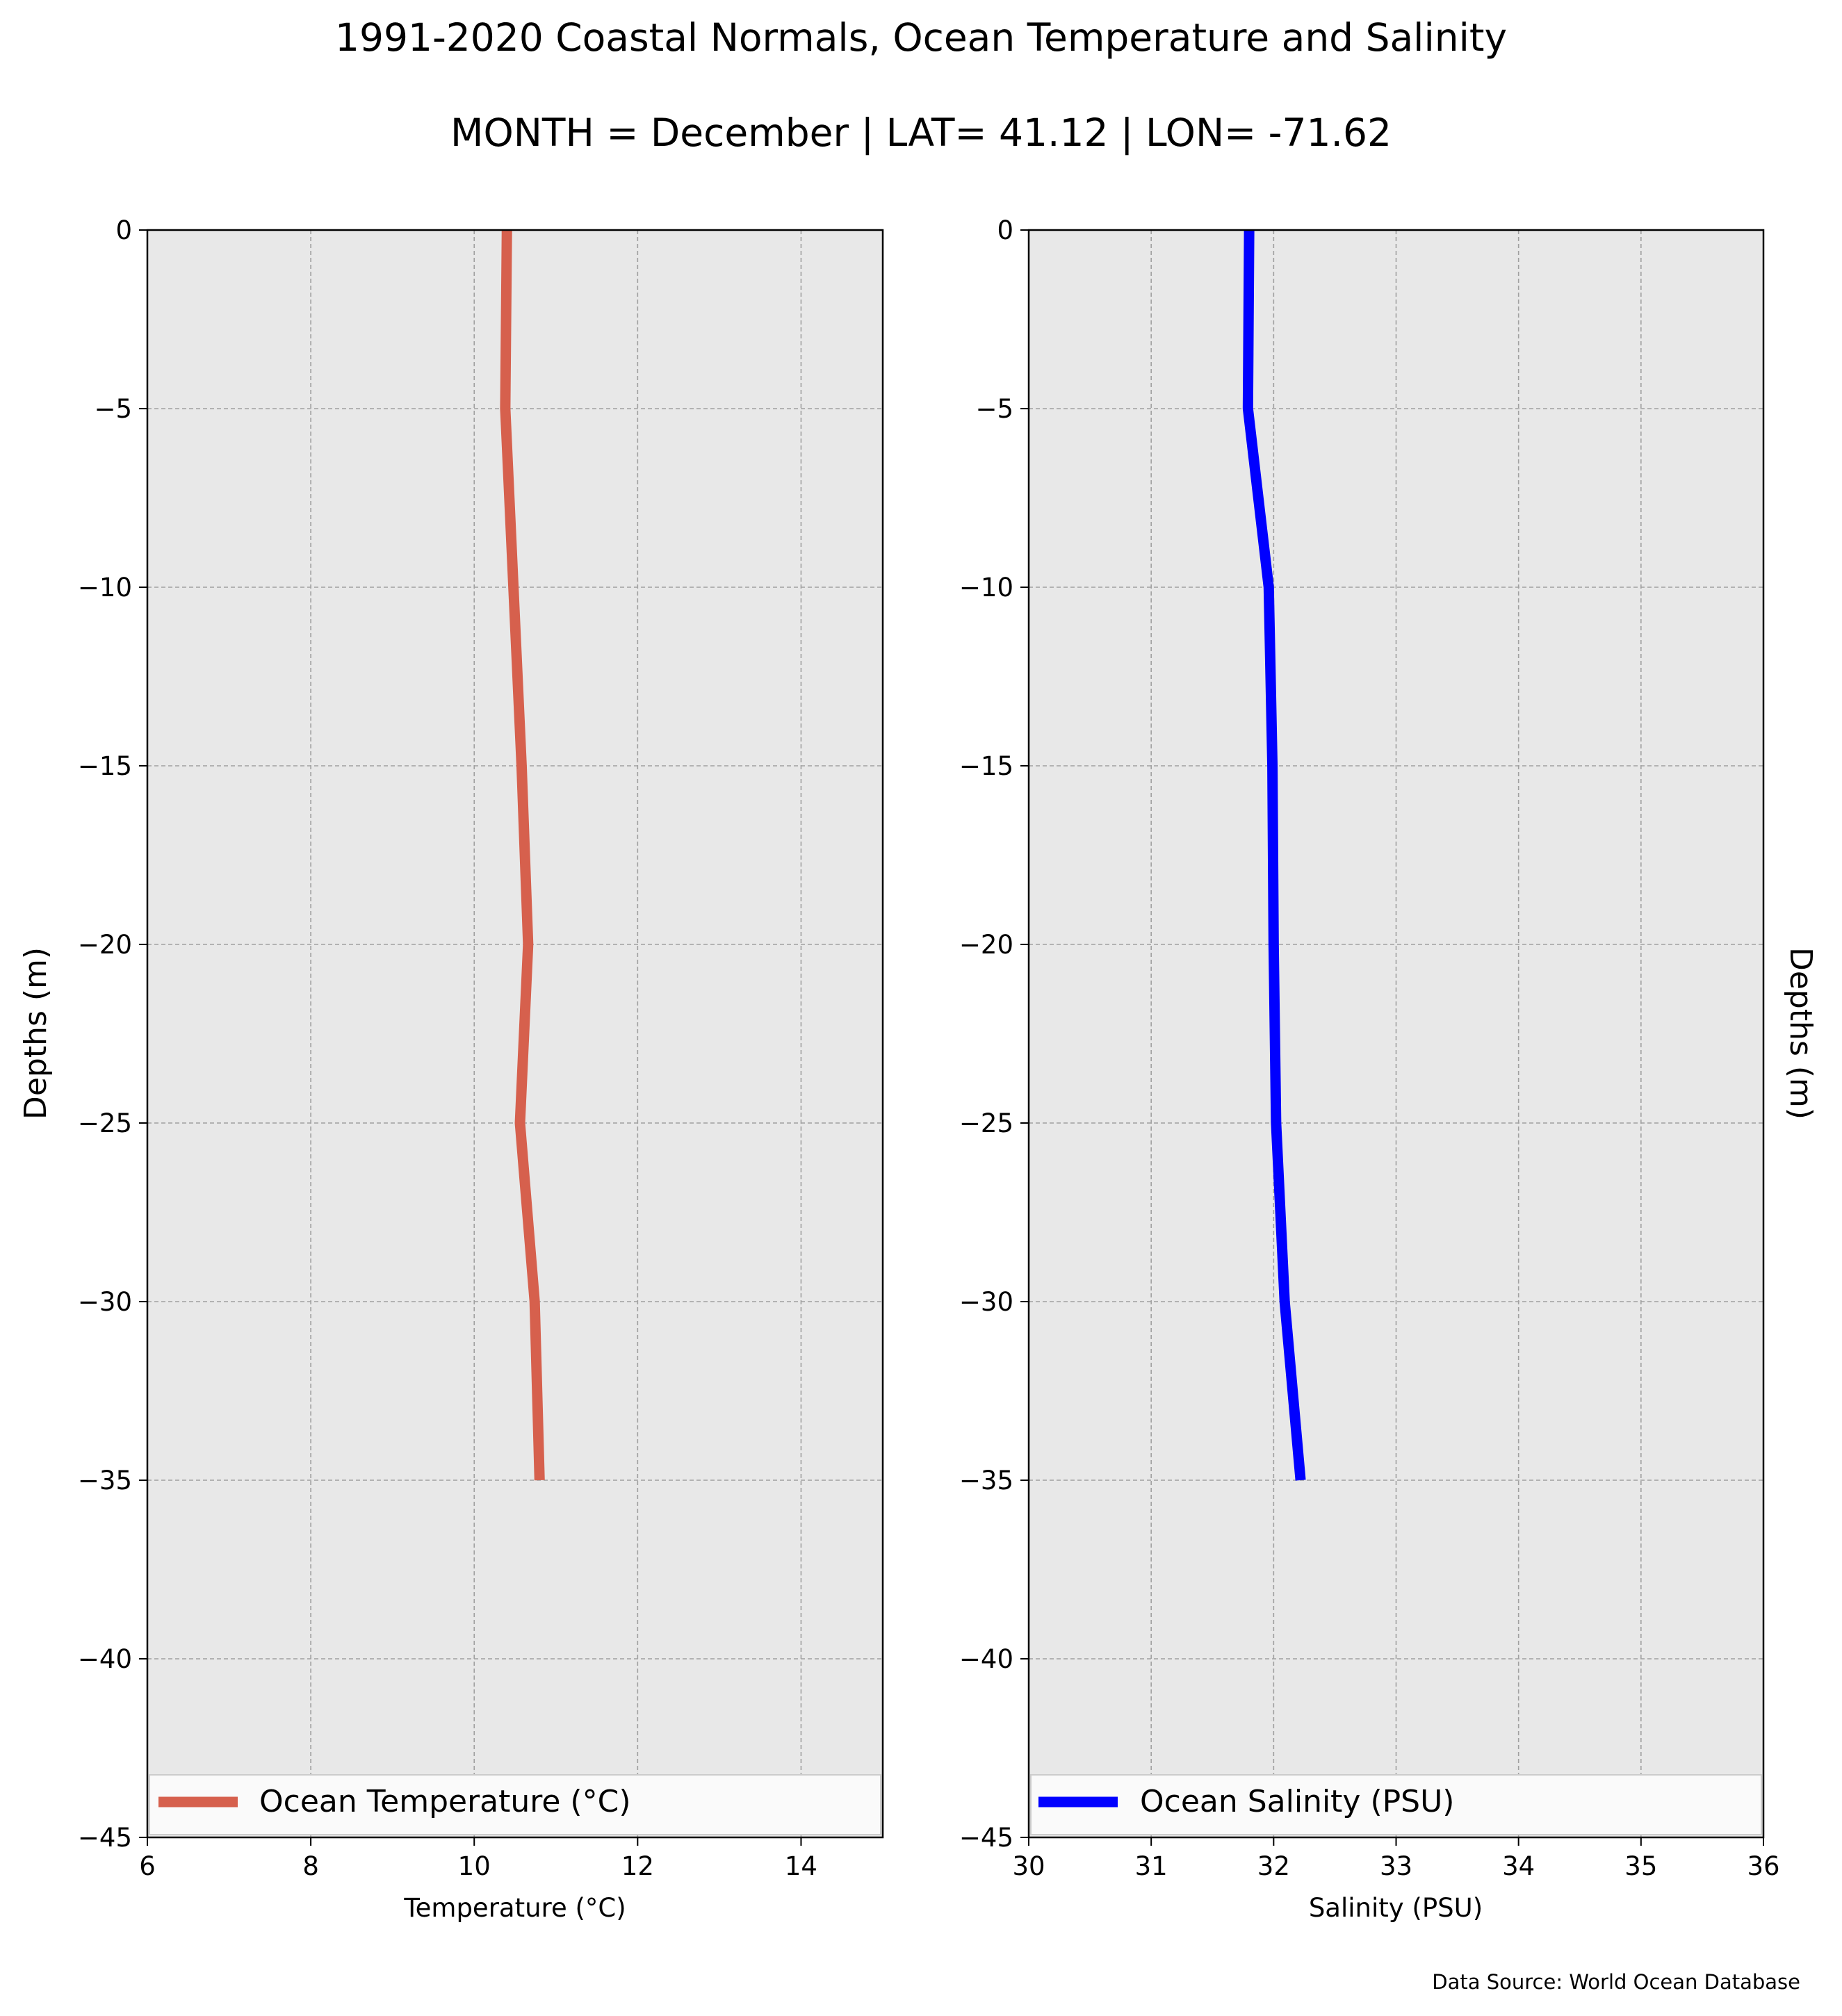 This screenshot has width=1842, height=2016. Describe the element at coordinates (1616, 1982) in the screenshot. I see `source-note: Data Source: World Ocean Database` at that location.